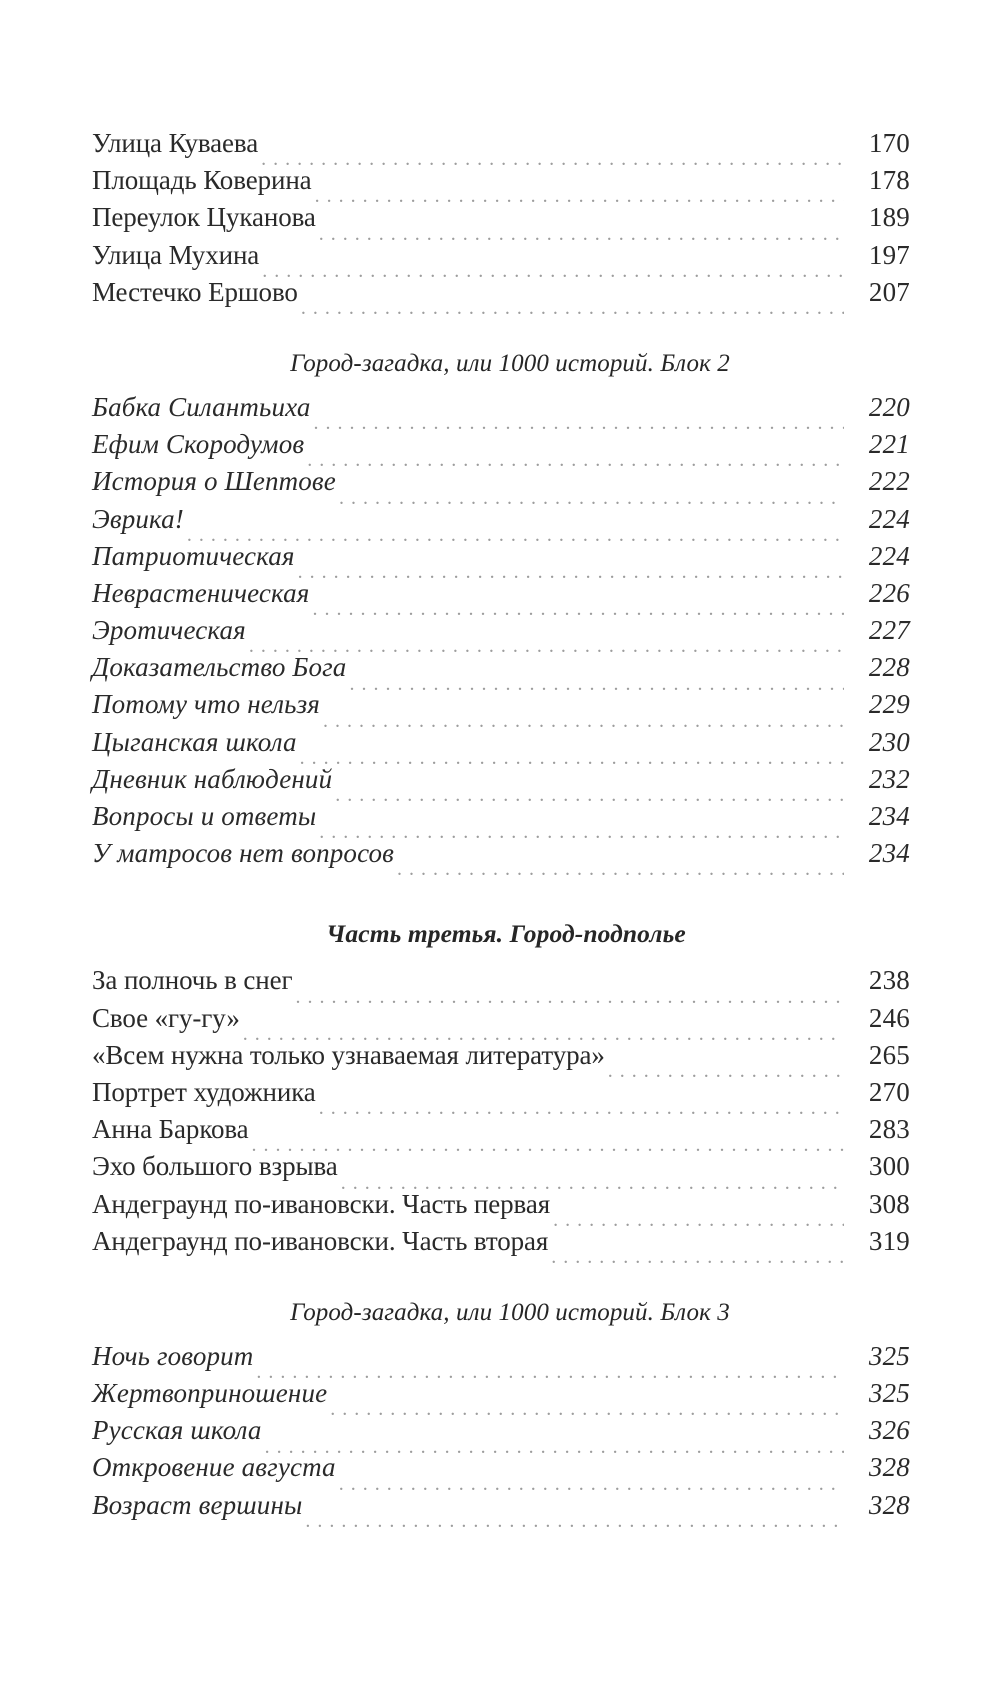  Describe the element at coordinates (212, 778) in the screenshot. I see `toc-entry-title: Дневник наблюдений` at that location.